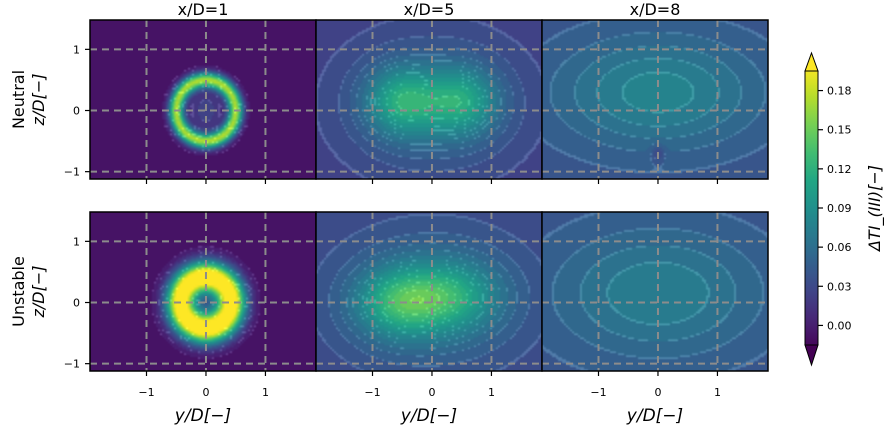 Image resolution: width=887 pixels, height=431 pixels. What do you see at coordinates (811, 208) in the screenshot?
I see `colorbar-bar` at bounding box center [811, 208].